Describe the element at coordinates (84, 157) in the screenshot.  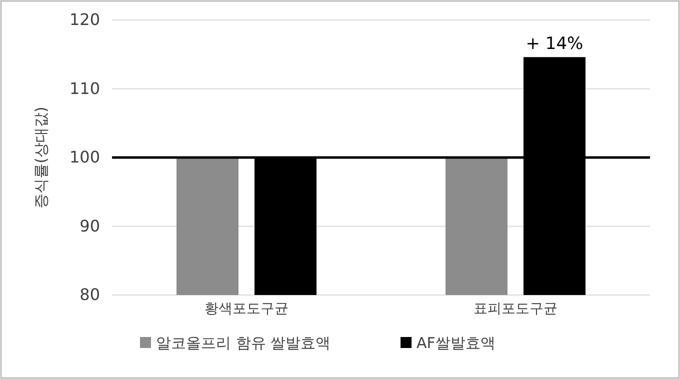
I see `y-tick-label: 100` at that location.